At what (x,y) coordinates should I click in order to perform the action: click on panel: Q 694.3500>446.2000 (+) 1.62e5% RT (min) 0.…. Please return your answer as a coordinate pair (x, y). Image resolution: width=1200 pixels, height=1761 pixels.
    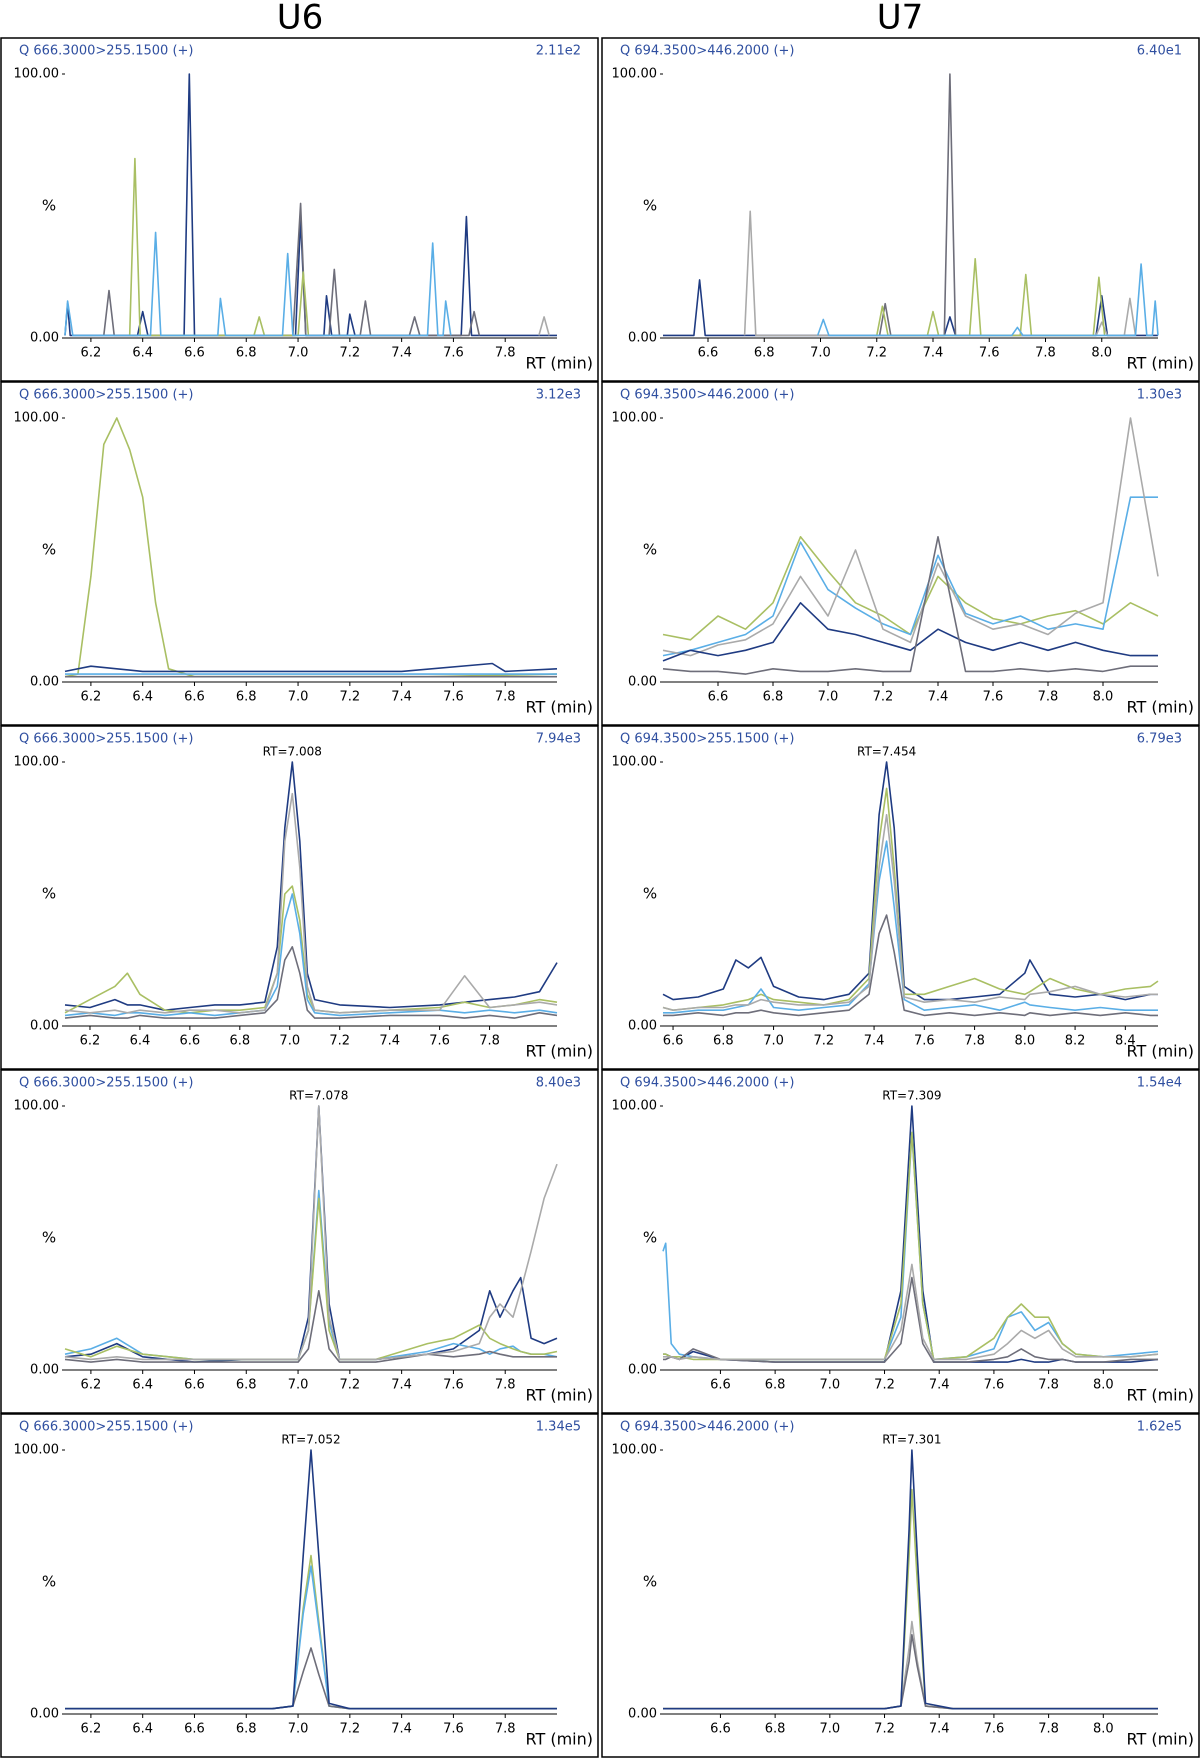
    Looking at the image, I should click on (900, 1585).